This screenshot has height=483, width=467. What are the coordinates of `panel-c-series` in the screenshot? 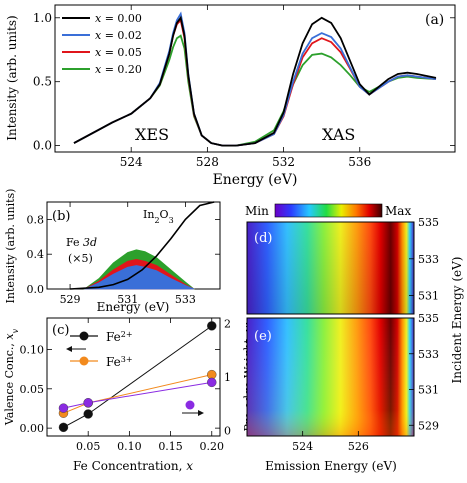 It's located at (137, 377).